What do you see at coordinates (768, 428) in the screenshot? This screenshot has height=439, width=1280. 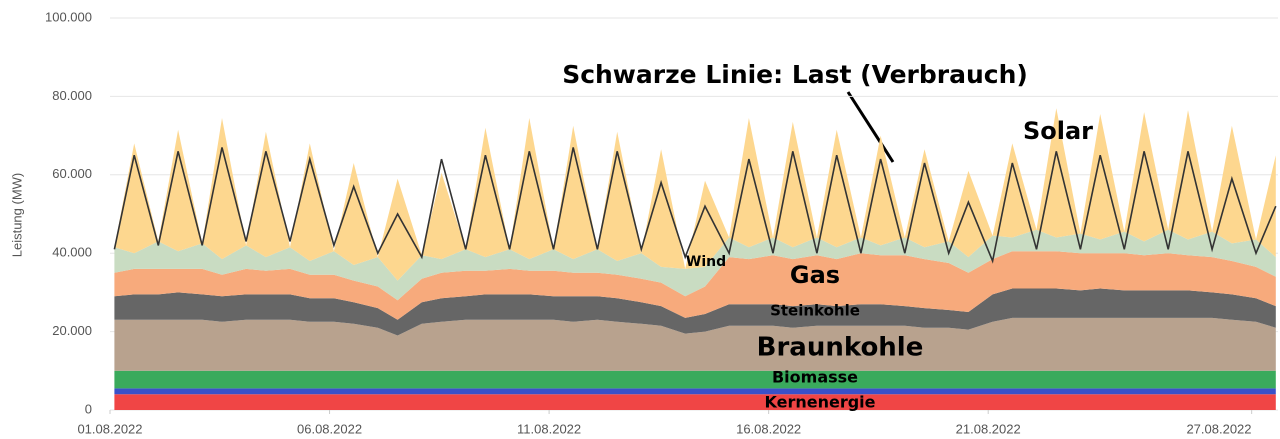 I see `x-tick-label: 16.08.2022` at bounding box center [768, 428].